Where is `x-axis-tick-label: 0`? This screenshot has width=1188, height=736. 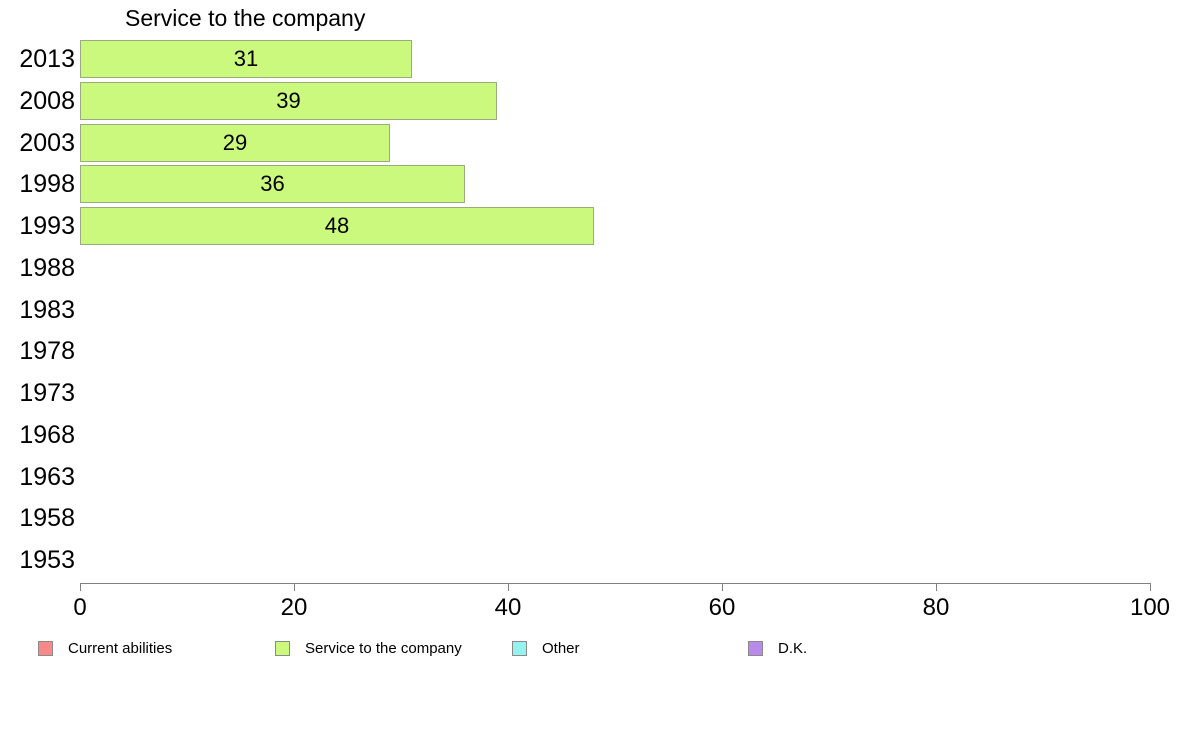 x-axis-tick-label: 0 is located at coordinates (80, 607).